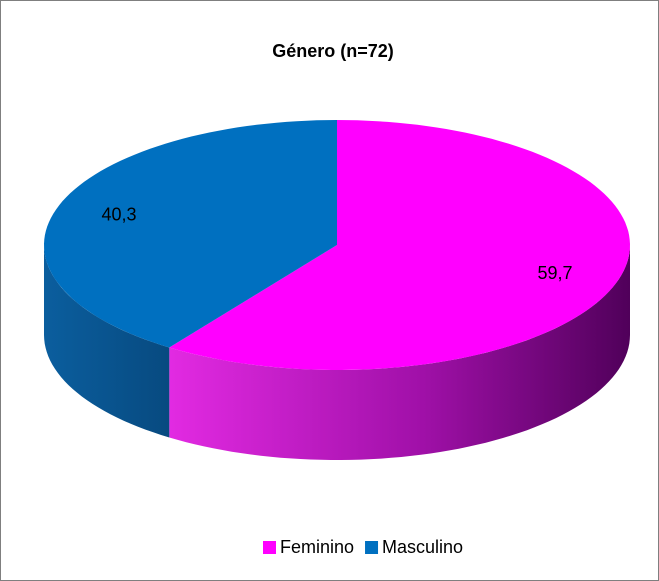 Image resolution: width=659 pixels, height=581 pixels. I want to click on labels: 59,7 40,3, so click(336, 243).